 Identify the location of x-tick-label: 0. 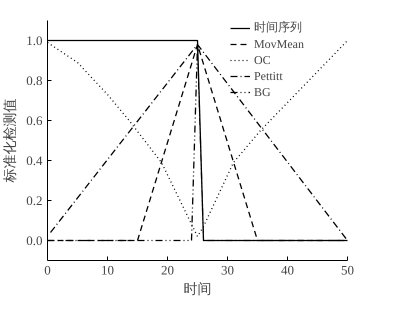
(47, 270).